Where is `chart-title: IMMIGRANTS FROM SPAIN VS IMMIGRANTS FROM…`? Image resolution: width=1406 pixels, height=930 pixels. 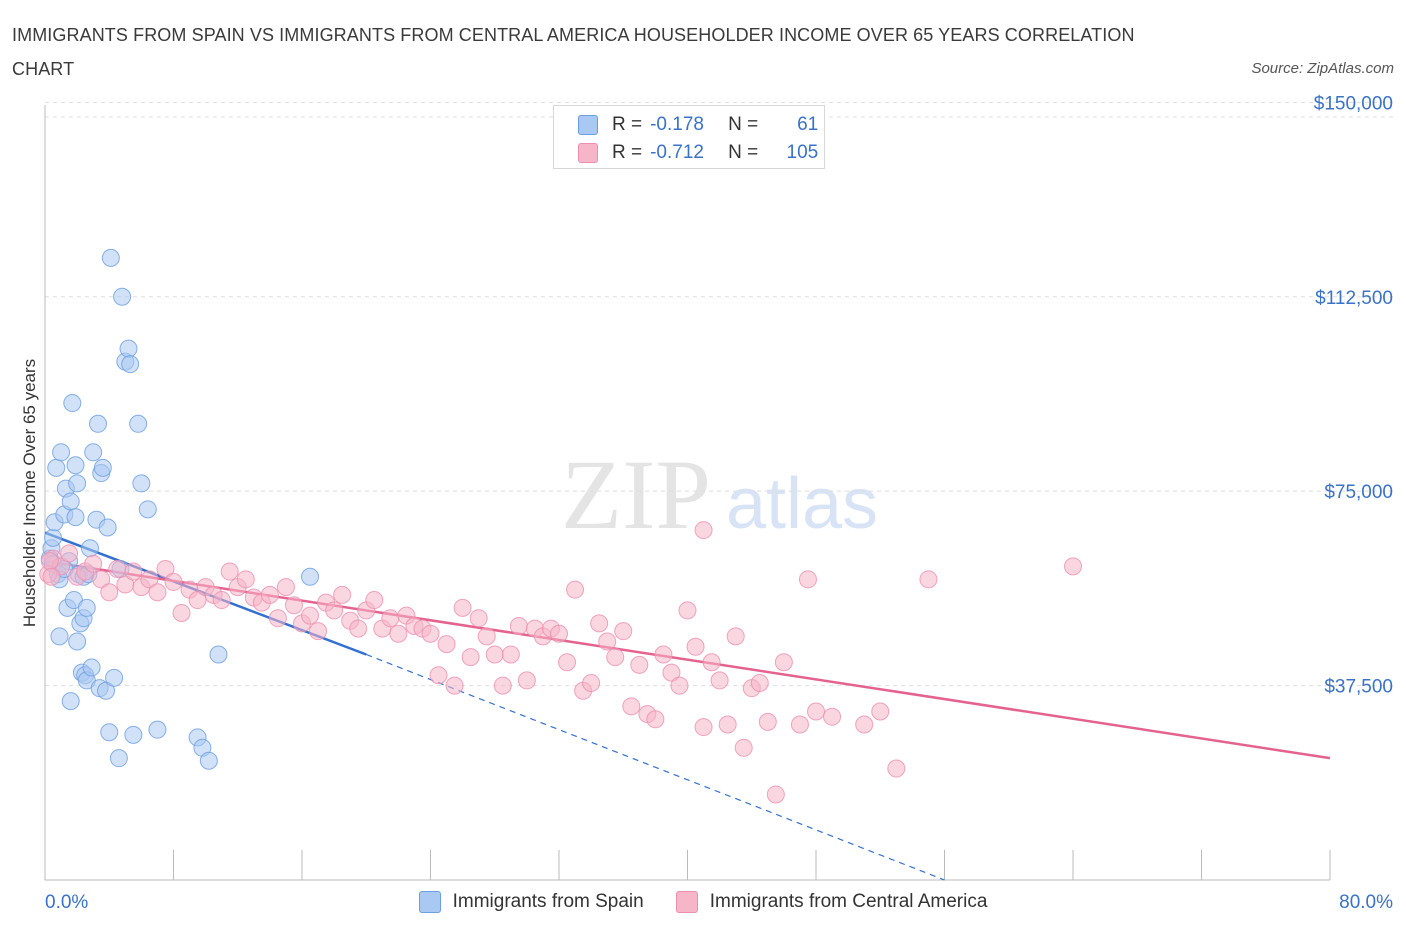 chart-title: IMMIGRANTS FROM SPAIN VS IMMIGRANTS FROM… is located at coordinates (573, 52).